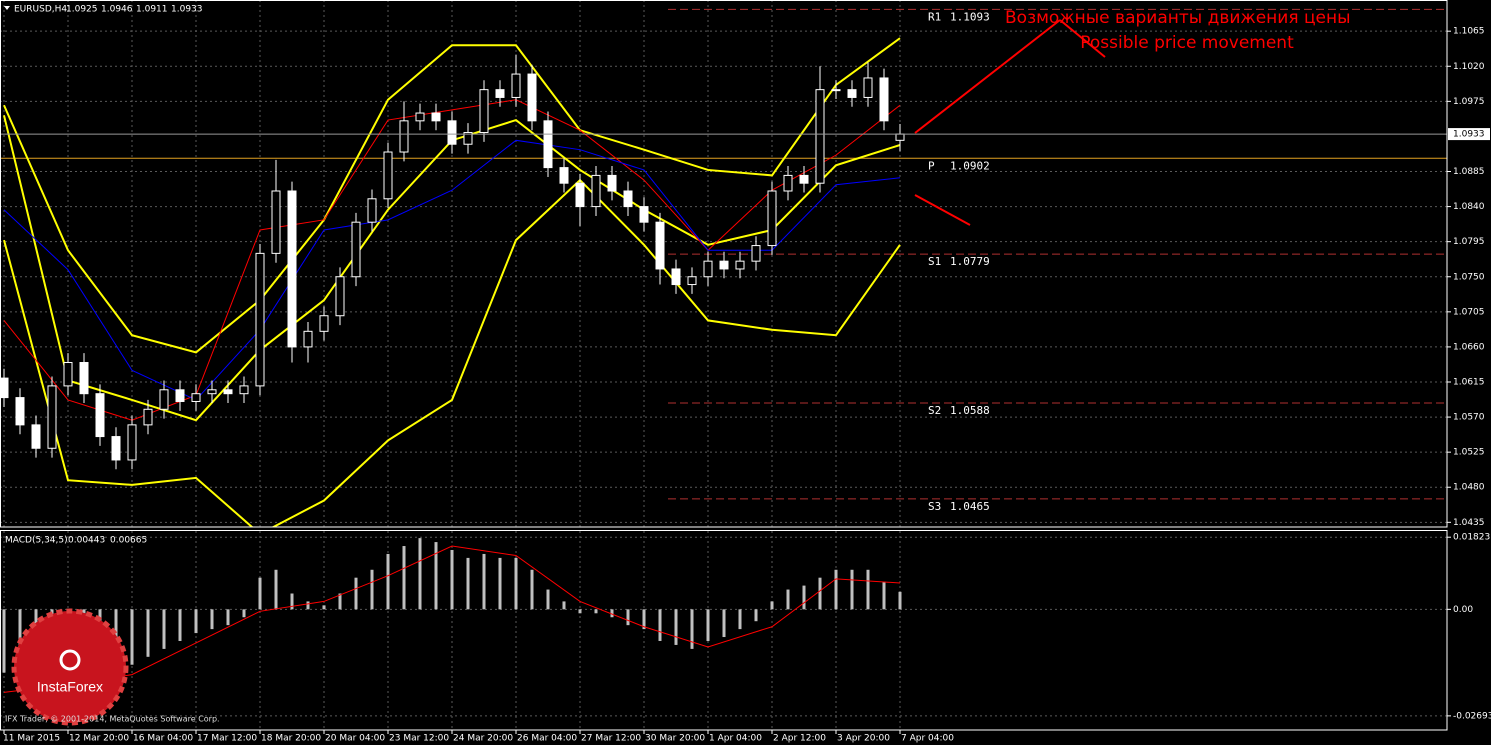 This screenshot has height=745, width=1491. I want to click on x-tick-label: 30 Mar 20:00, so click(675, 739).